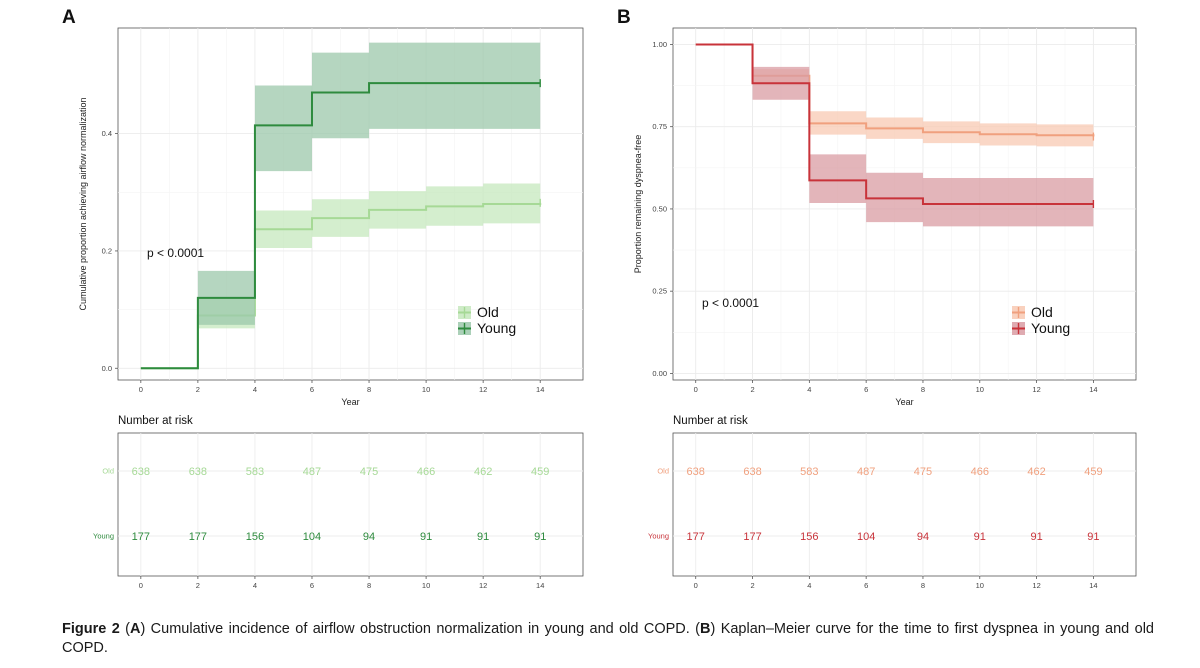  I want to click on y-tick-label: 0.50, so click(659, 208).